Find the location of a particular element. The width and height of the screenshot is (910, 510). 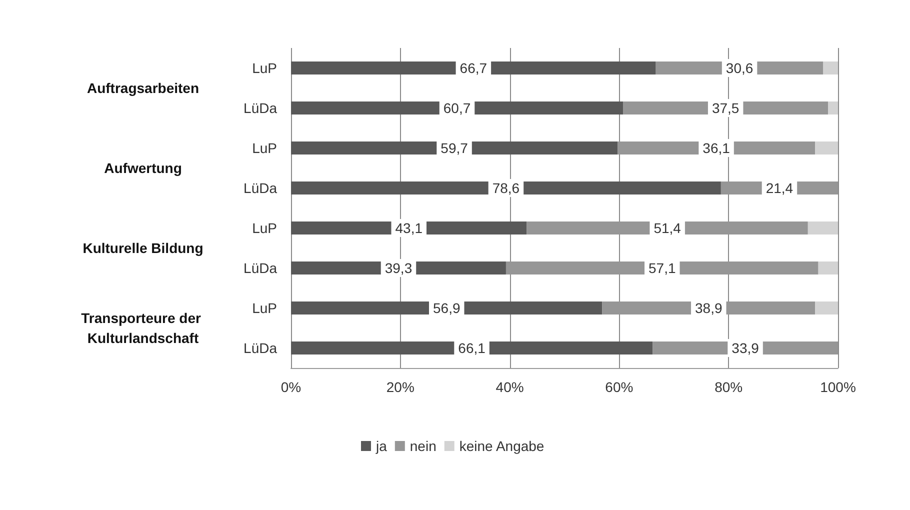

data-label: 56,9 is located at coordinates (446, 308).